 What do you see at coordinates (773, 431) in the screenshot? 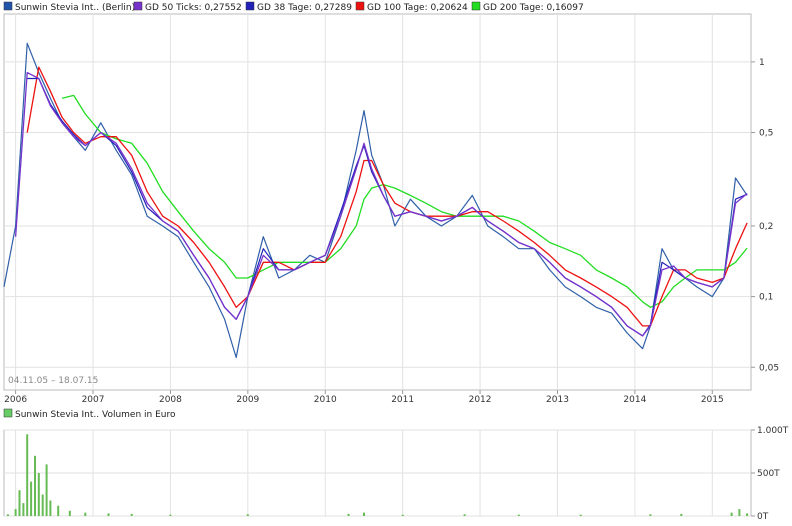
I see `volume-y-tick-label: 1.000T` at bounding box center [773, 431].